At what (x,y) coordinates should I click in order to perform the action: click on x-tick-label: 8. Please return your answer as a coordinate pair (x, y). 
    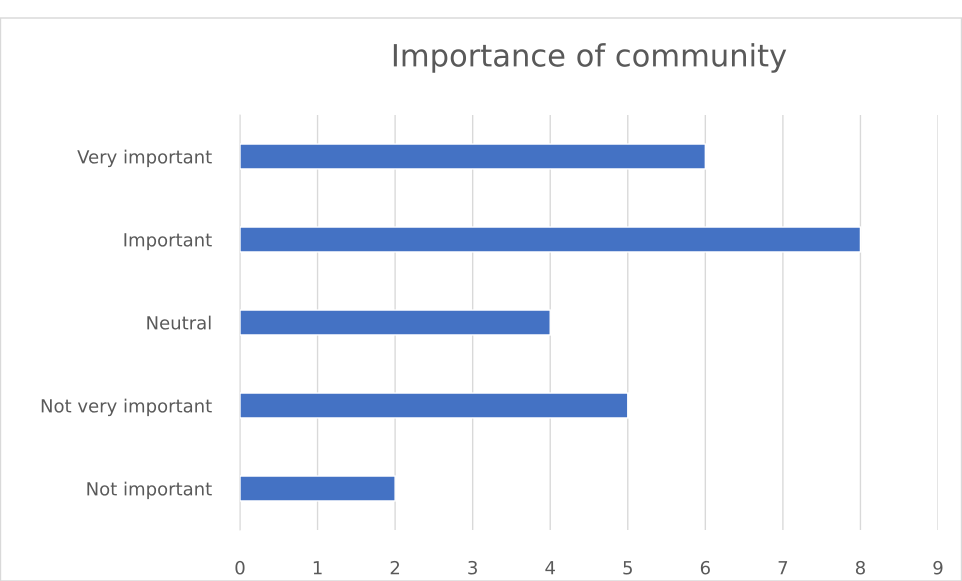
    Looking at the image, I should click on (860, 567).